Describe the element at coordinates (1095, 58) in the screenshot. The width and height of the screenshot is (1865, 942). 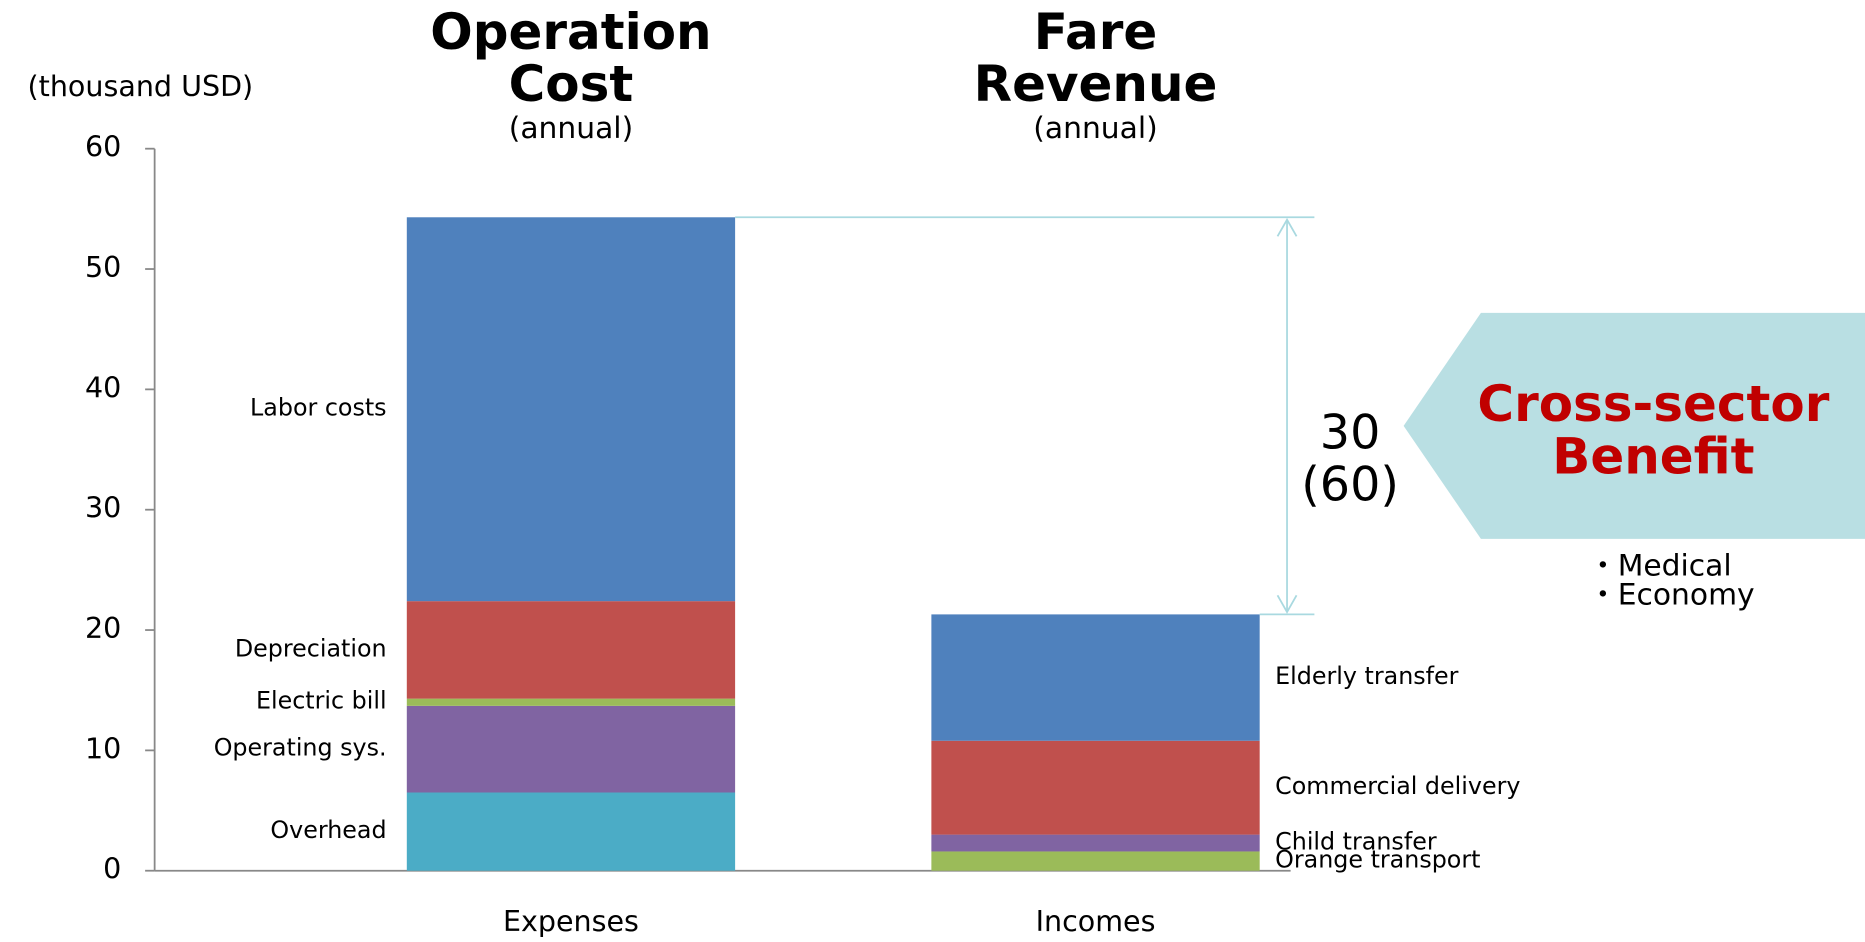
I see `heading-title: Fare Revenue` at that location.